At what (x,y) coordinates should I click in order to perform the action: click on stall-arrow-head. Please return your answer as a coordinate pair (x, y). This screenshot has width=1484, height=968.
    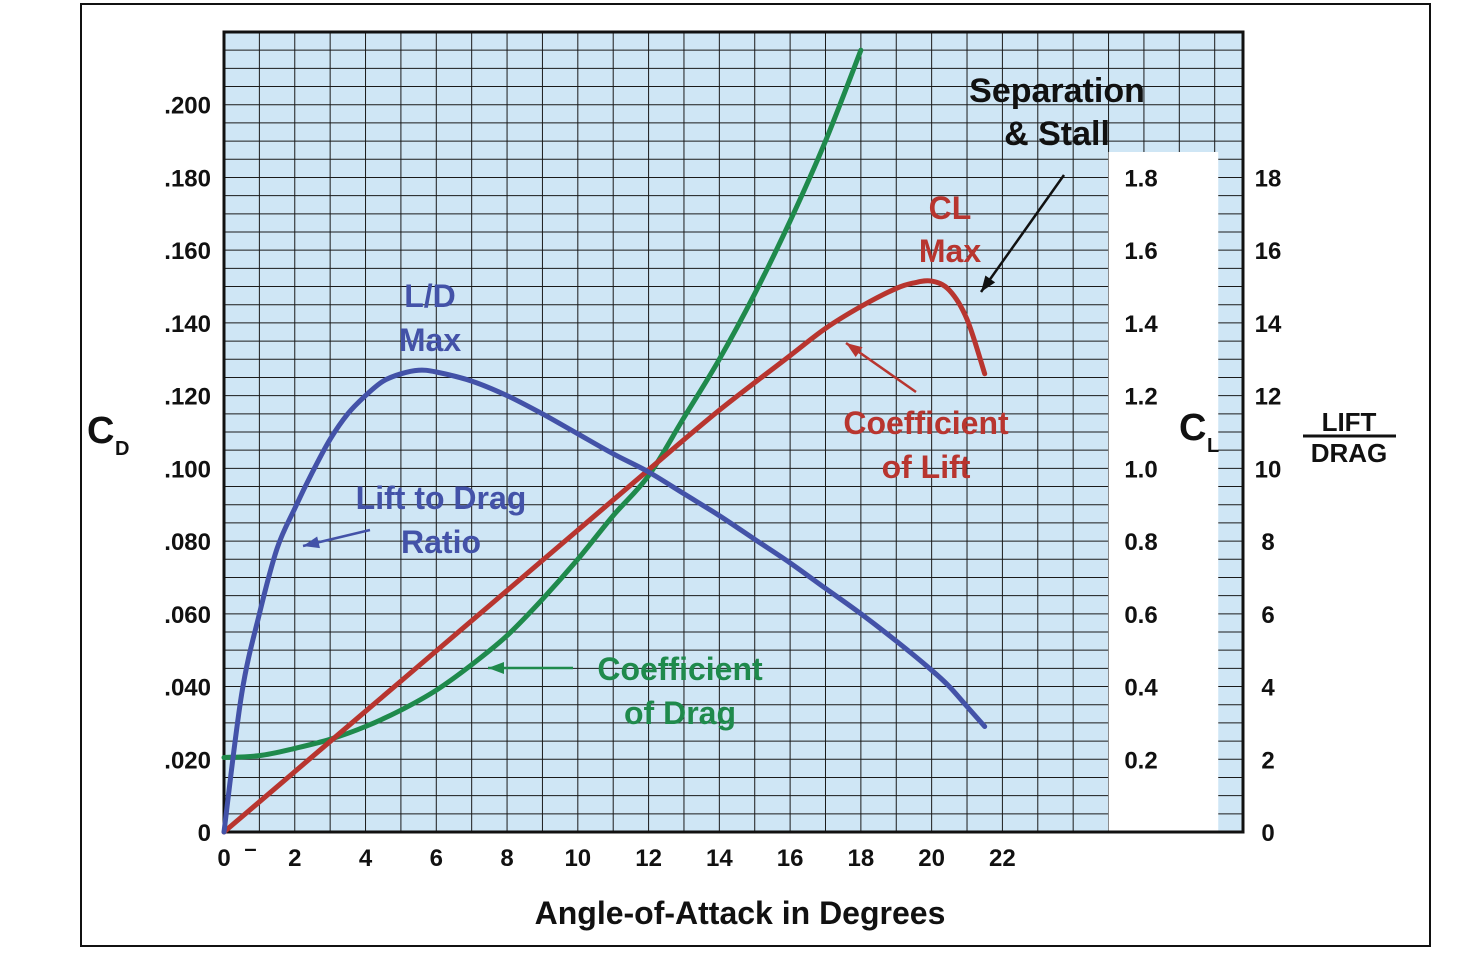
    Looking at the image, I should click on (988, 283).